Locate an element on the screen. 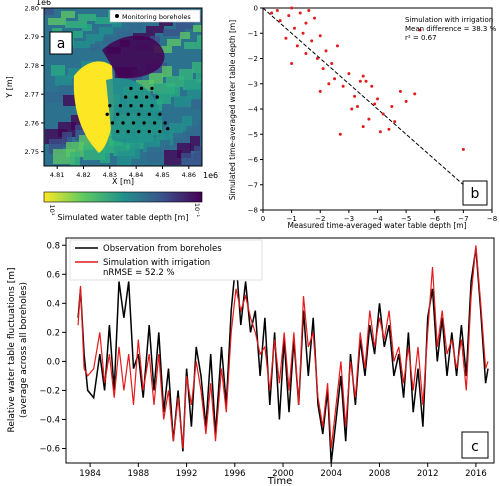 Image resolution: width=500 pixels, height=486 pixels. y-tick-label: −1 is located at coordinates (253, 34).